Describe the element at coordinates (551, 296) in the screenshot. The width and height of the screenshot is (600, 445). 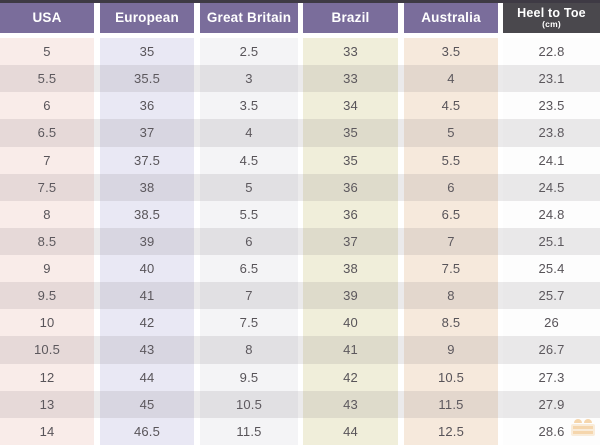
I see `table-cell: 25.7` at that location.